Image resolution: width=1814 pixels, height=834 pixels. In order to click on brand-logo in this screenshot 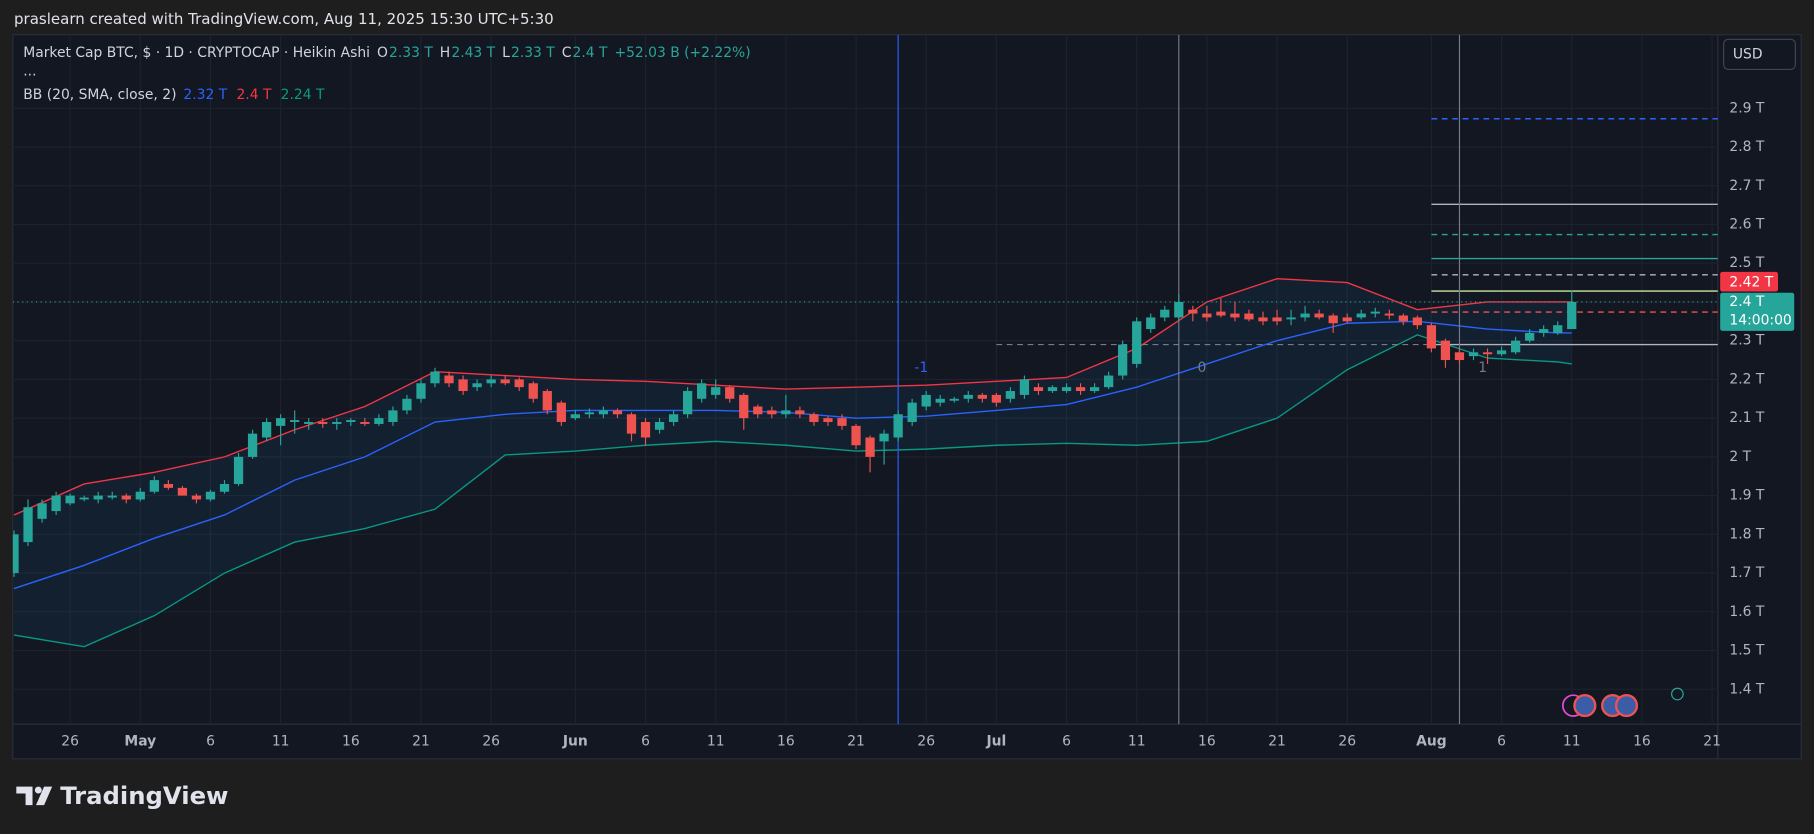, I will do `click(34, 796)`.